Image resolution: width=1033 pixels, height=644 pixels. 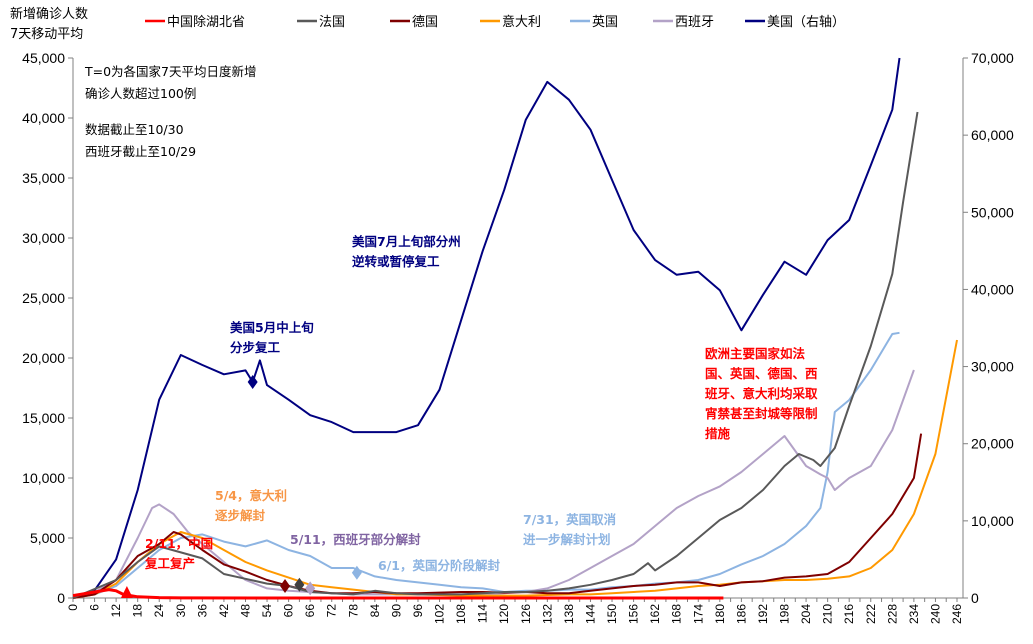 What do you see at coordinates (605, 22) in the screenshot?
I see `legend-label-5: 英国` at bounding box center [605, 22].